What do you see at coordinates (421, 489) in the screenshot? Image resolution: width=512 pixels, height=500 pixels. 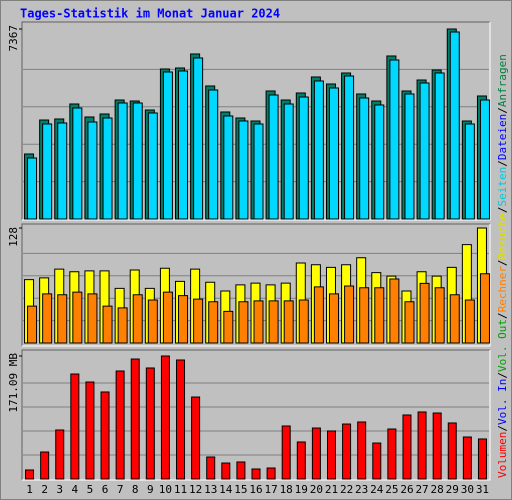 I see `x-tick-label: 27` at bounding box center [421, 489].